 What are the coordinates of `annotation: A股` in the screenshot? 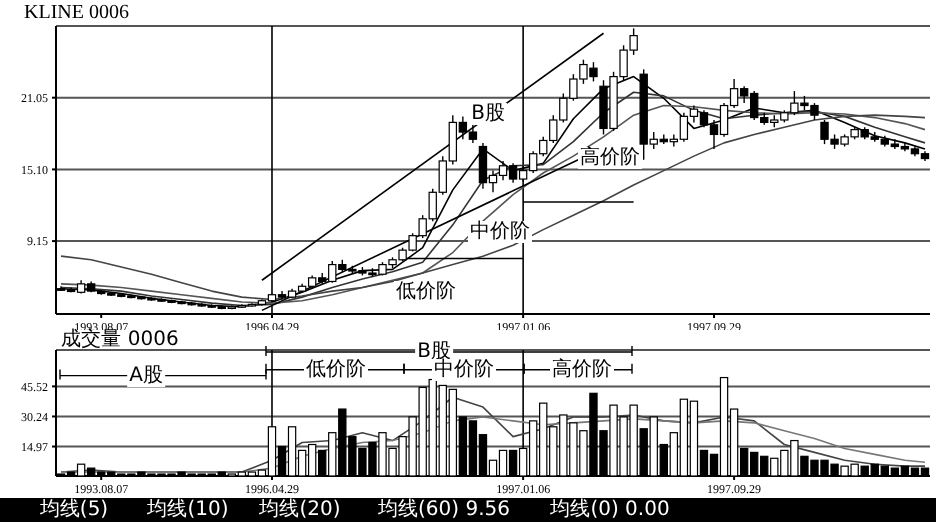 It's located at (146, 375).